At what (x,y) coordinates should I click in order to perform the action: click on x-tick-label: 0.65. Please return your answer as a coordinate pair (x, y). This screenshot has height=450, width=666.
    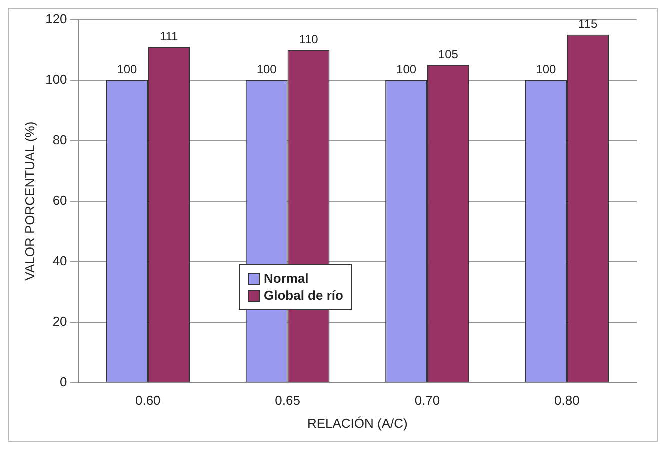
    Looking at the image, I should click on (287, 400).